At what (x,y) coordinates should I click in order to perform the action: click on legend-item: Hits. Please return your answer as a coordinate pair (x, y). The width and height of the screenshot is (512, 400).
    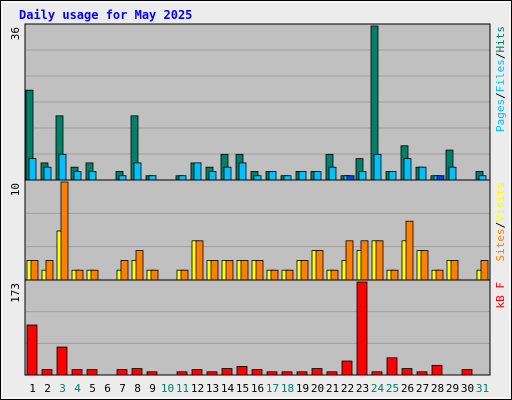
    Looking at the image, I should click on (500, 39).